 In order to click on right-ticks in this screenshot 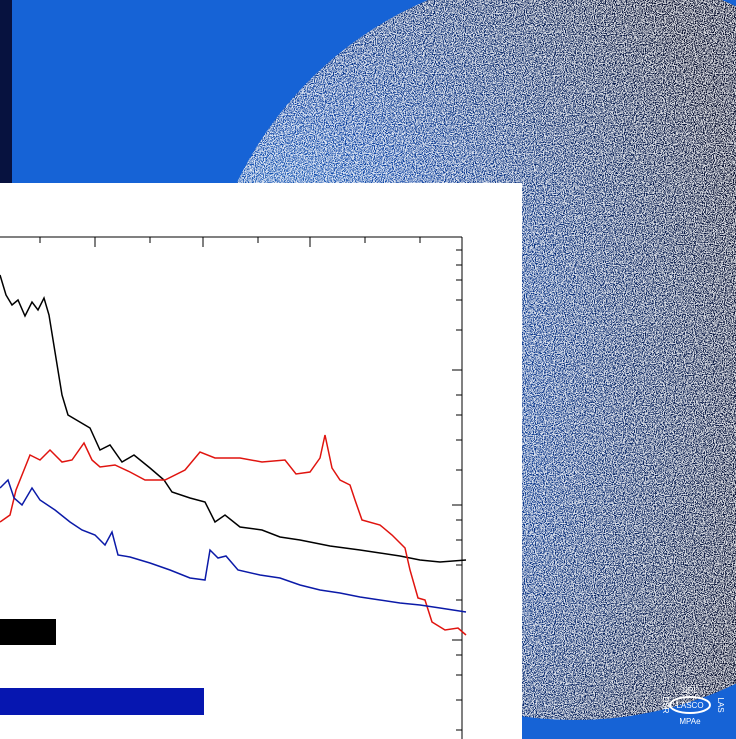, I will do `click(457, 490)`.